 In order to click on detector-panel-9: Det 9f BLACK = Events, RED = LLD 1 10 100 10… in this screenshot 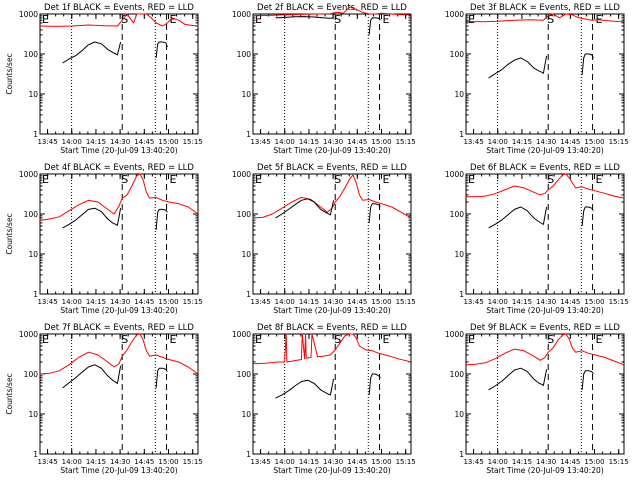, I will do `click(537, 399)`.